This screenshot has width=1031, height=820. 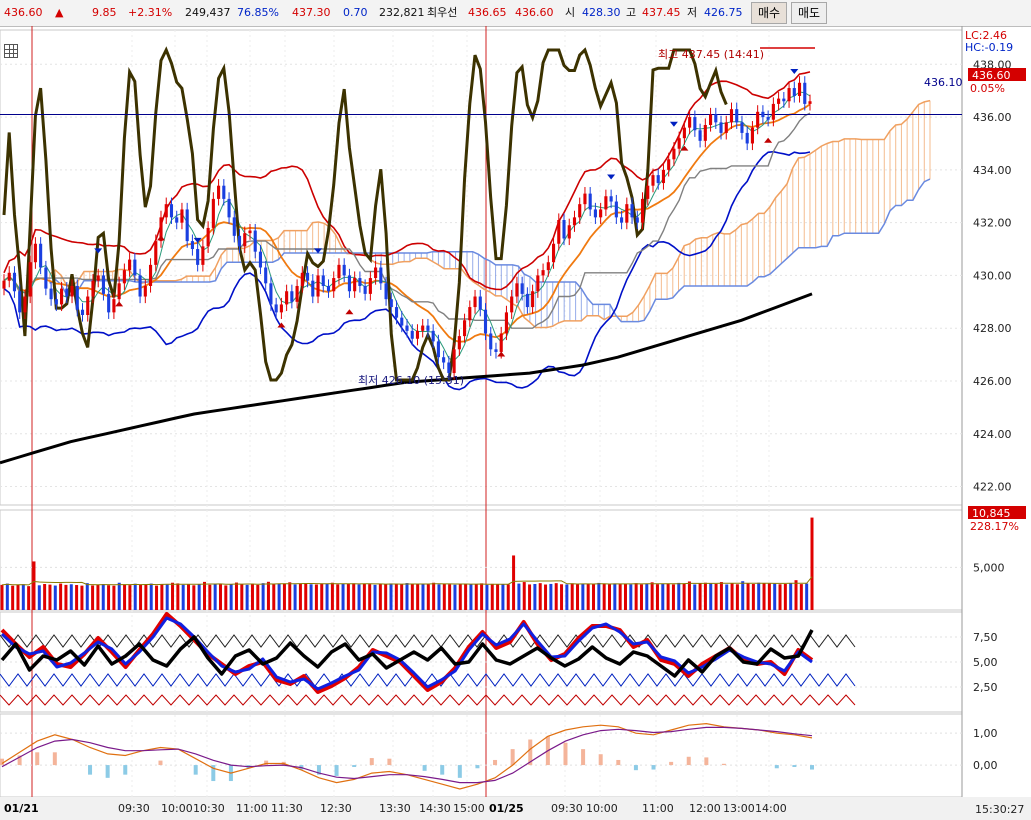 I want to click on x-tick-label: 12:00, so click(x=705, y=808).